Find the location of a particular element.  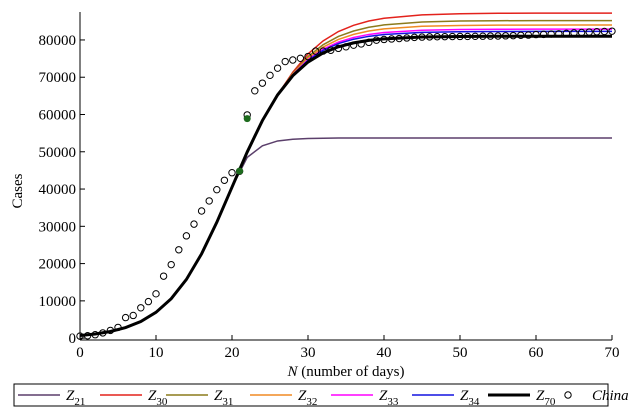

x-tick-label: 70 is located at coordinates (612, 353).